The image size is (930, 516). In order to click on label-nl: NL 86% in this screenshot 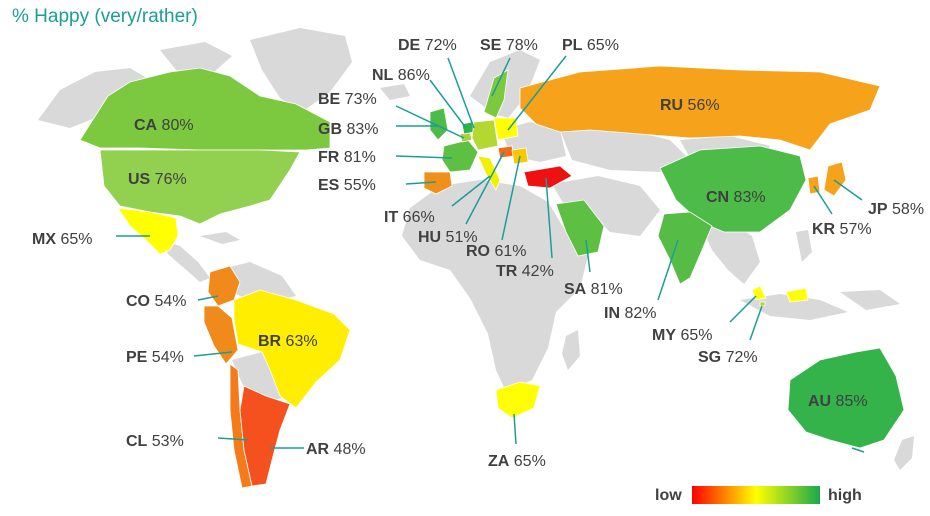, I will do `click(401, 75)`.